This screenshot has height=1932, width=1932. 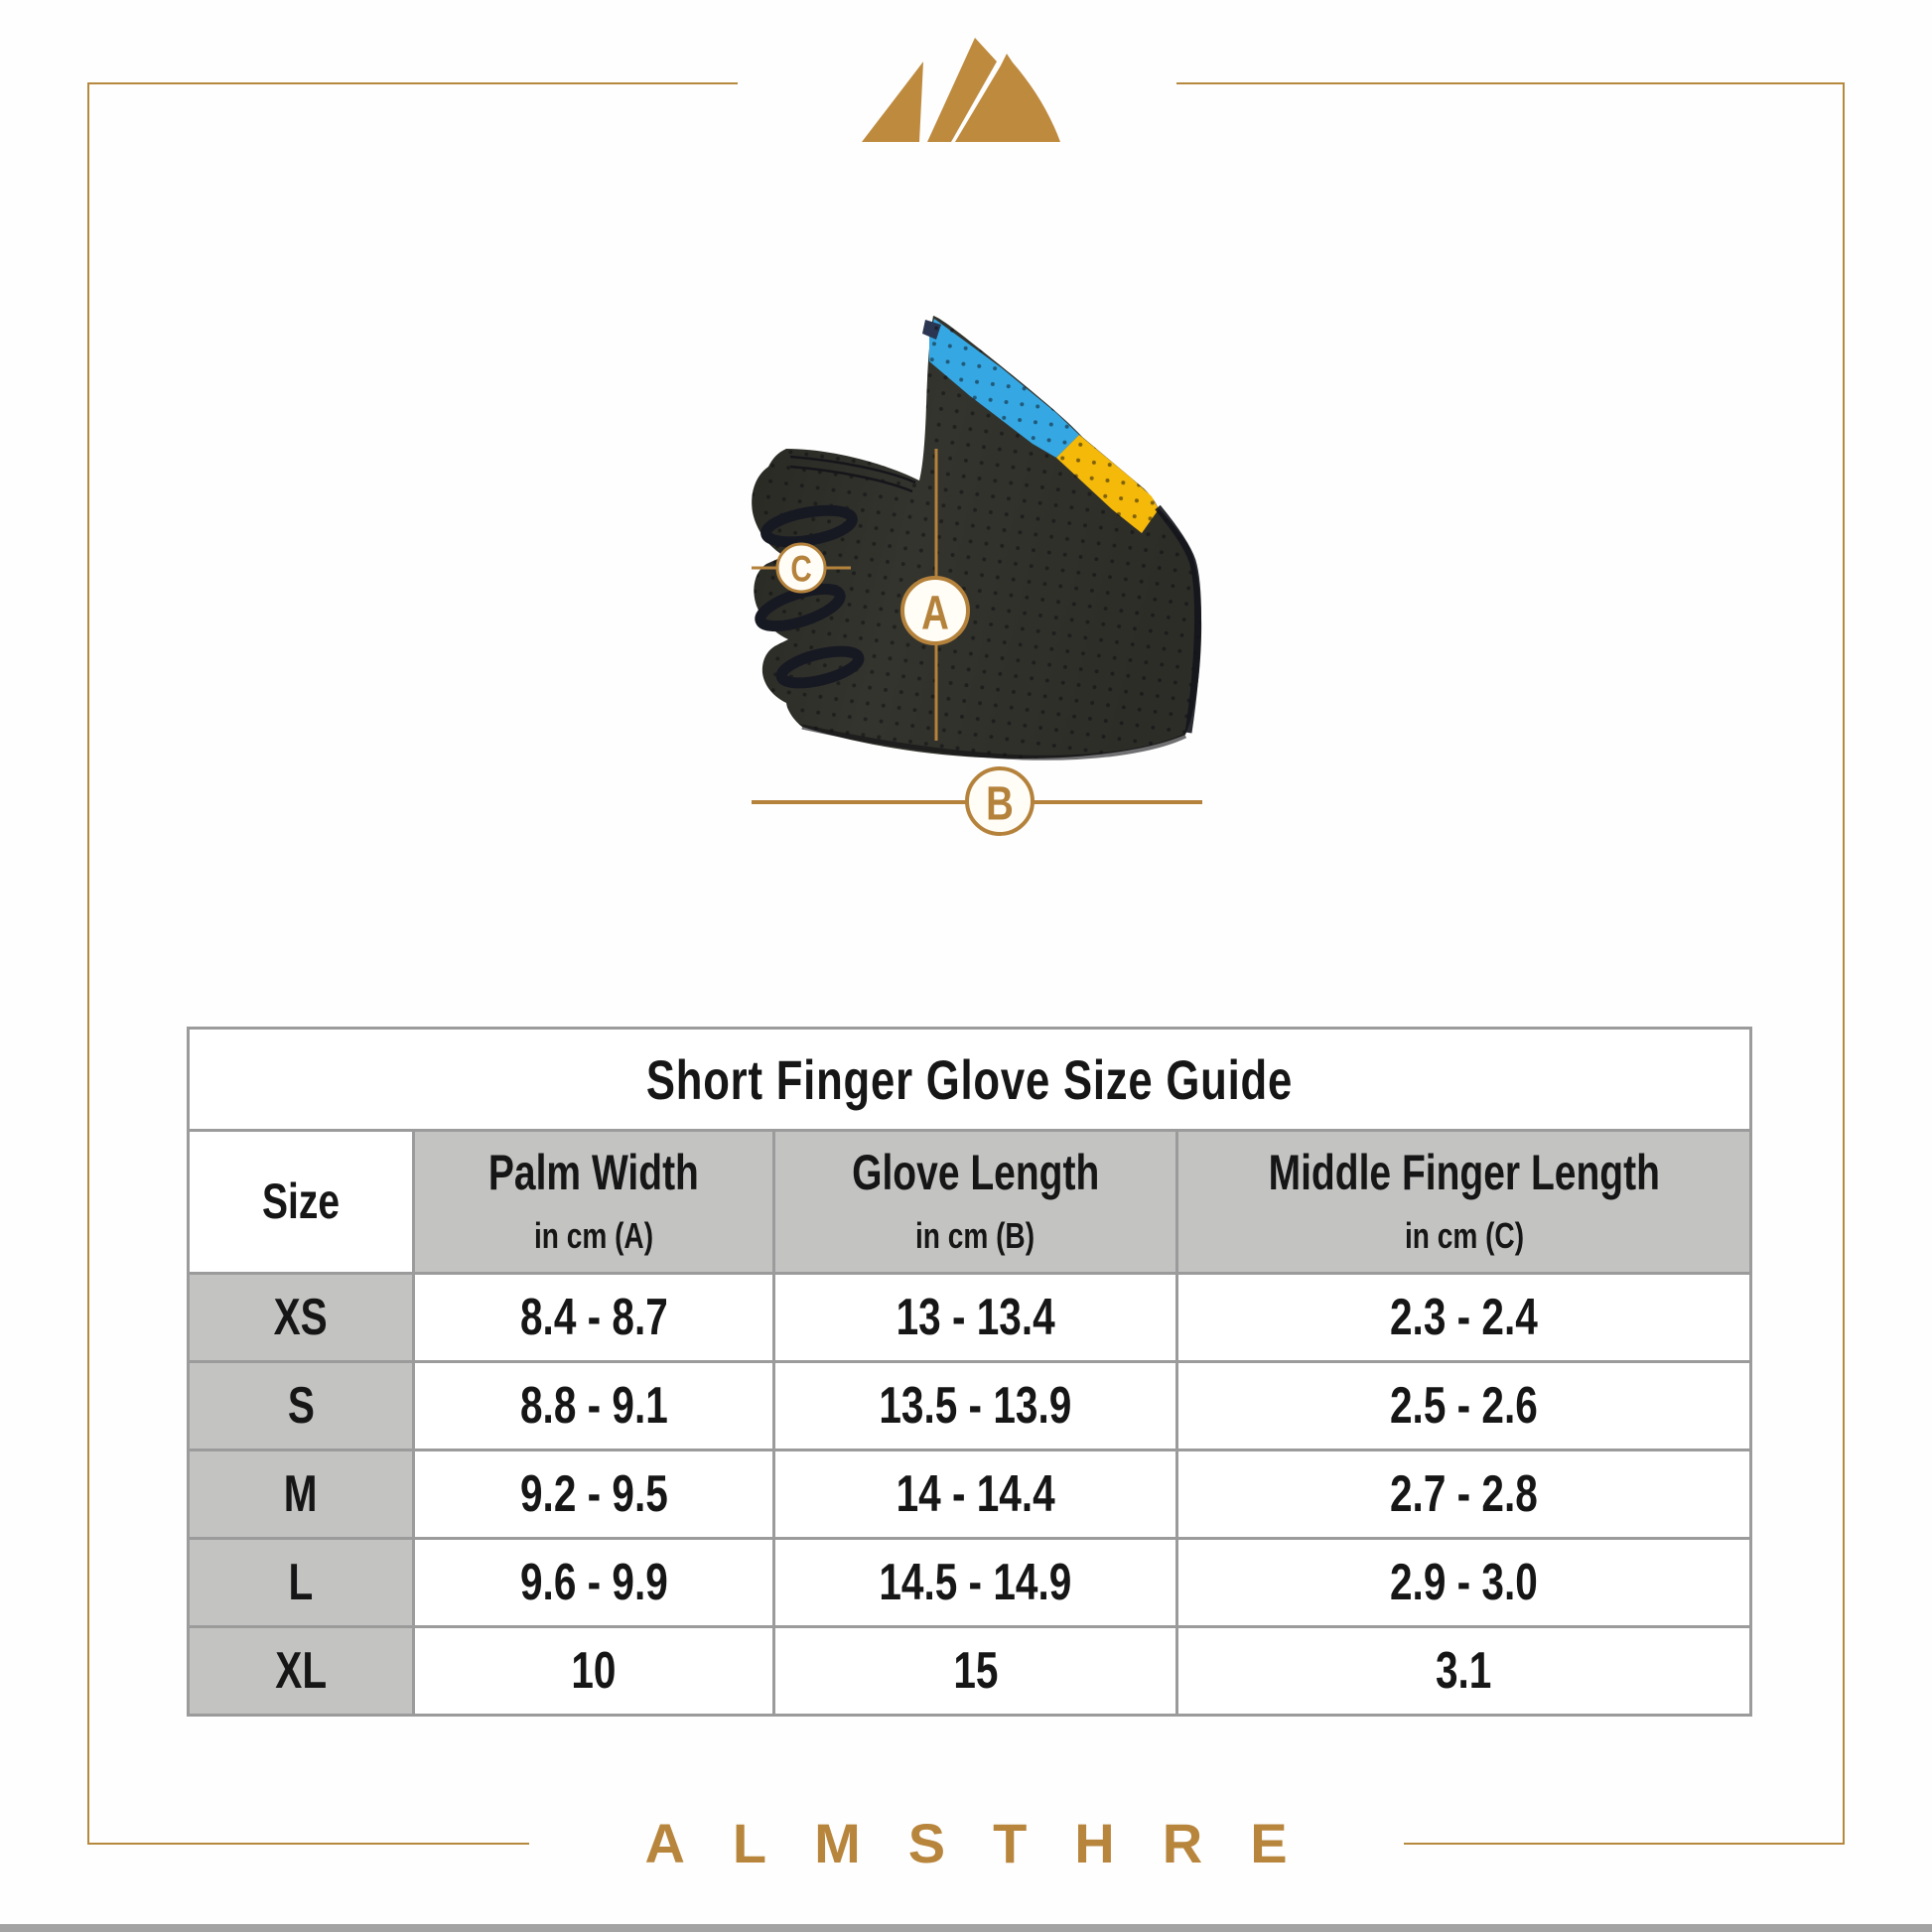 I want to click on measure-circle-a, so click(x=935, y=610).